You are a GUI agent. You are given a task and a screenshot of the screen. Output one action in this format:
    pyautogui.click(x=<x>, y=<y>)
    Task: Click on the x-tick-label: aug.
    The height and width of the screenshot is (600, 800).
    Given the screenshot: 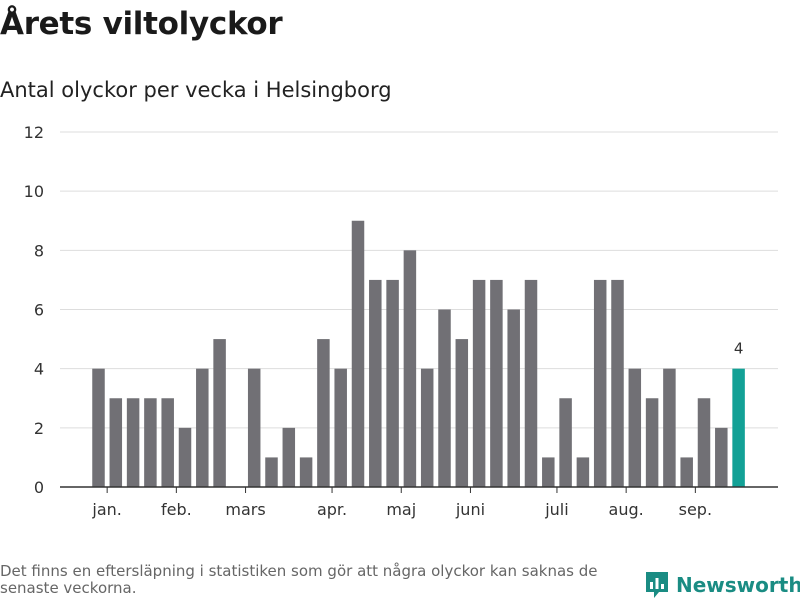 What is the action you would take?
    pyautogui.click(x=626, y=509)
    